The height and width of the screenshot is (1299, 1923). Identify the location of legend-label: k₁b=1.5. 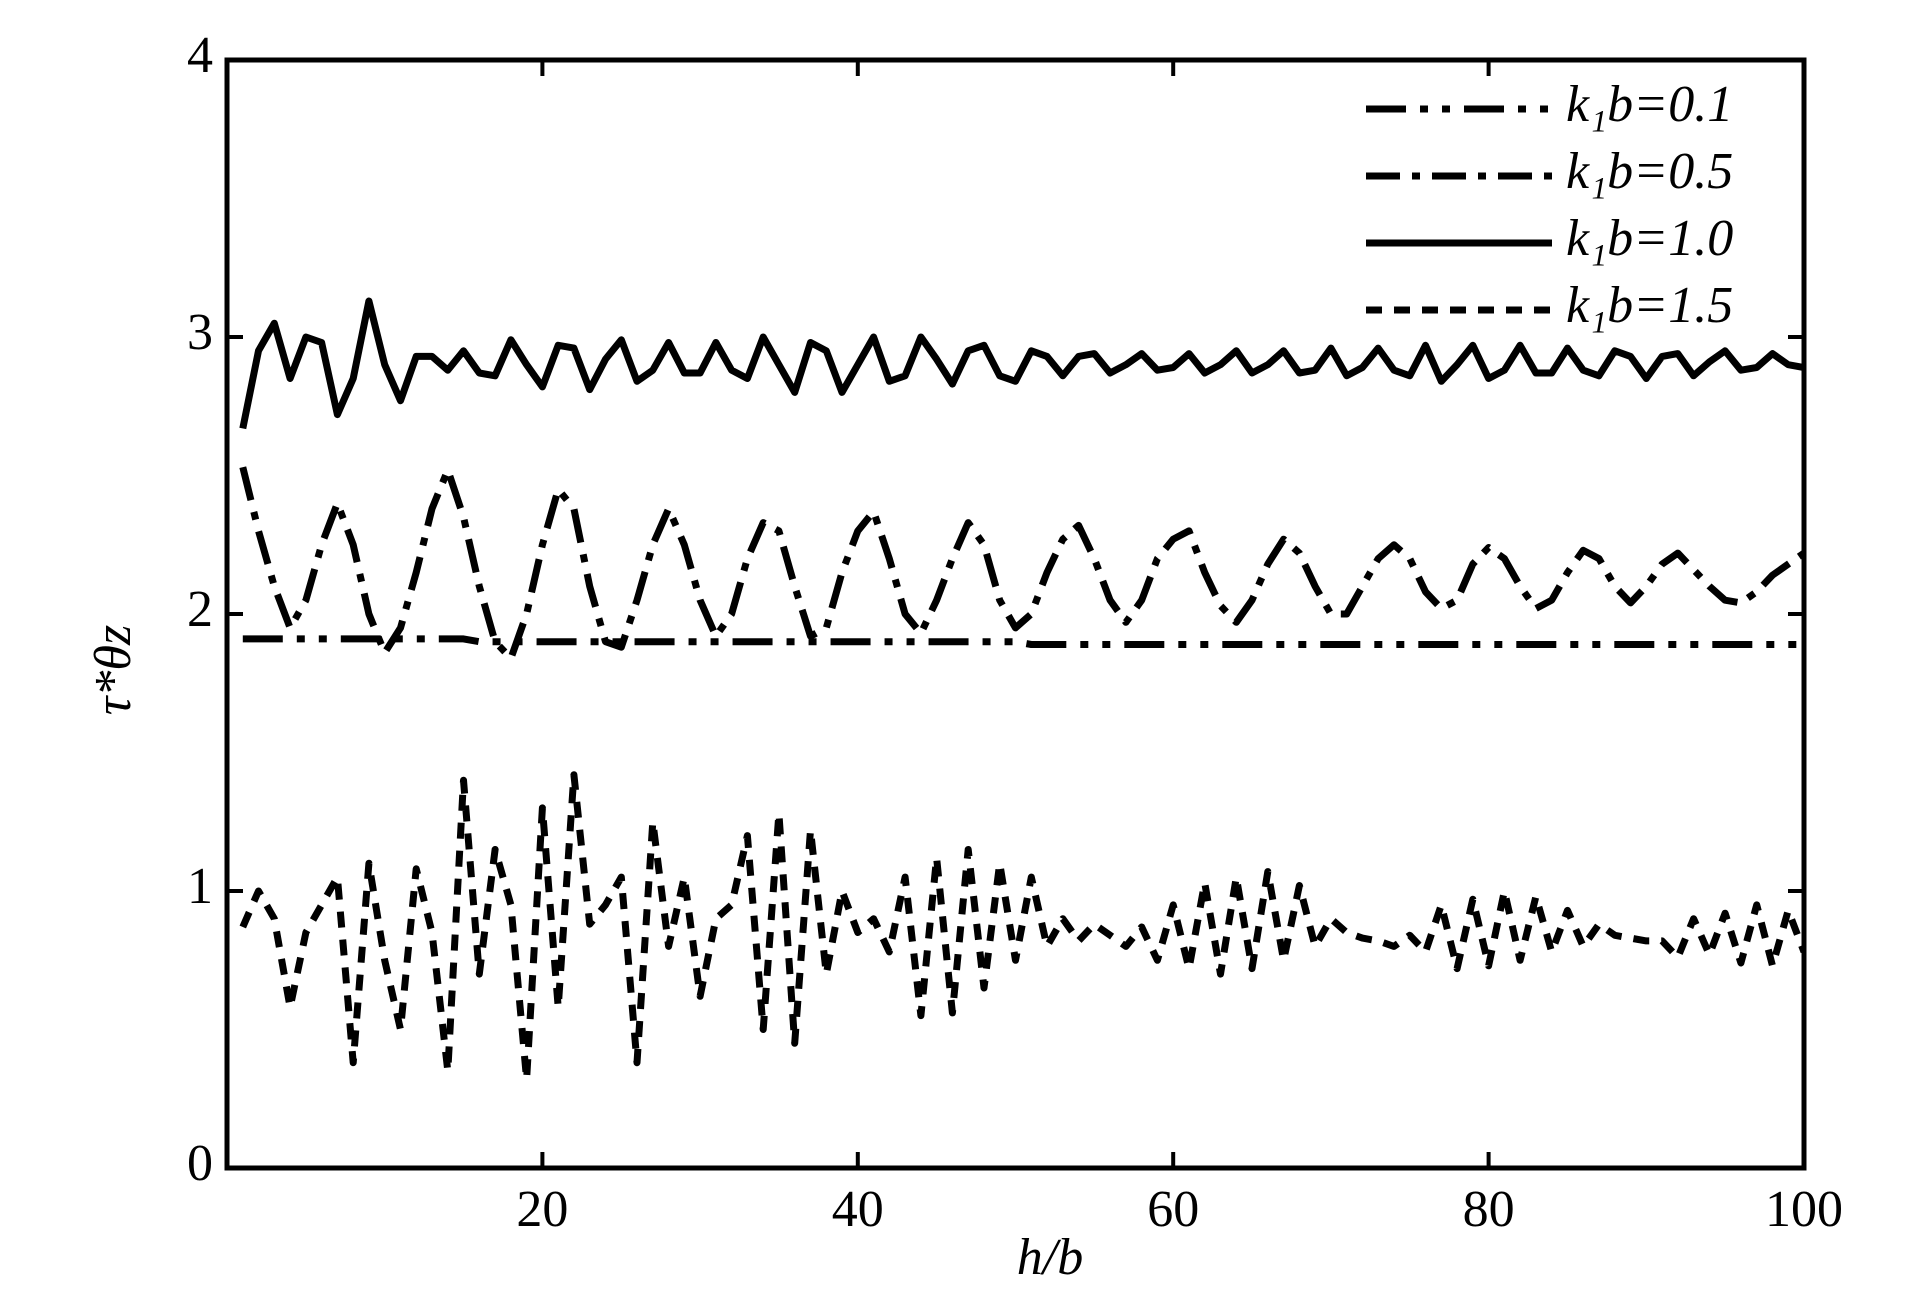
(1649, 305).